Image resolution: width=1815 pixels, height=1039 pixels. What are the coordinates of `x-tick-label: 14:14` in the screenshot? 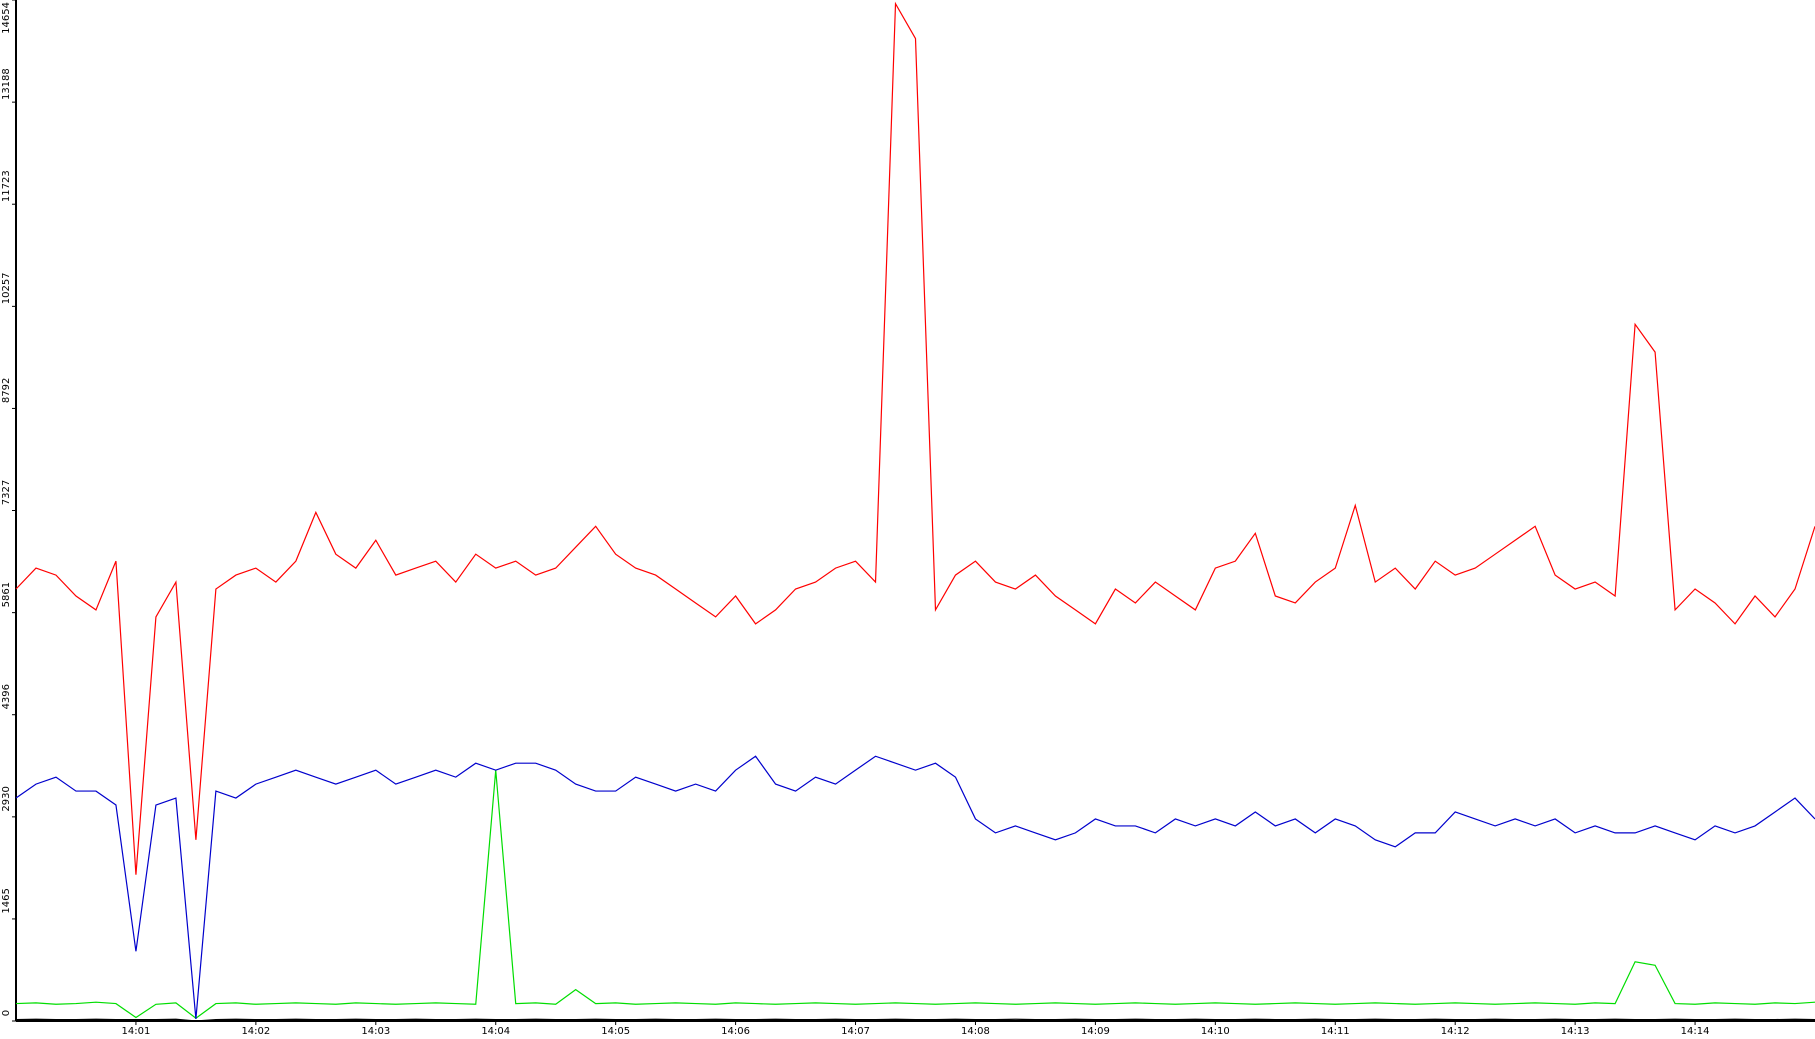 It's located at (1695, 1031).